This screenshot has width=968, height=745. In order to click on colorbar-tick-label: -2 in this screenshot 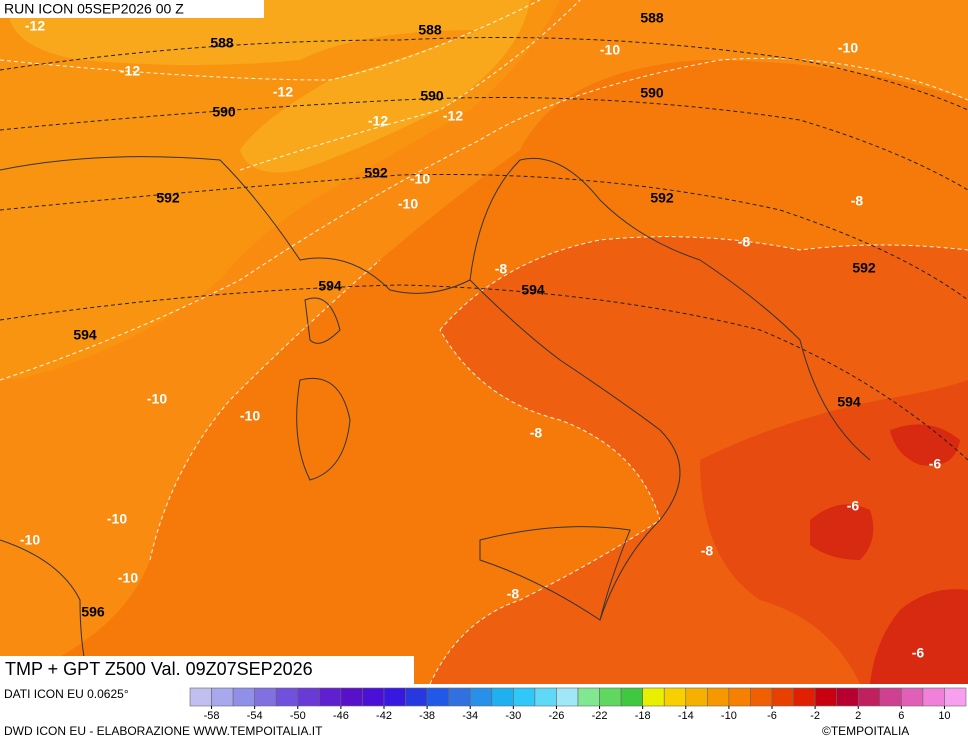, I will do `click(815, 716)`.